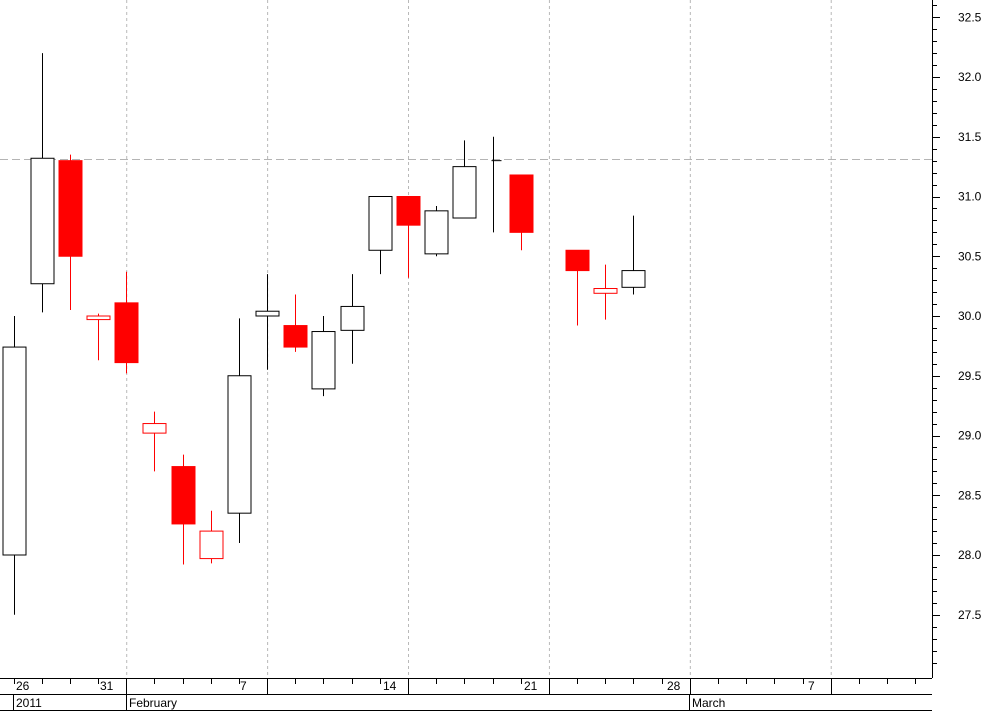  Describe the element at coordinates (674, 686) in the screenshot. I see `x-date-label: 28` at that location.